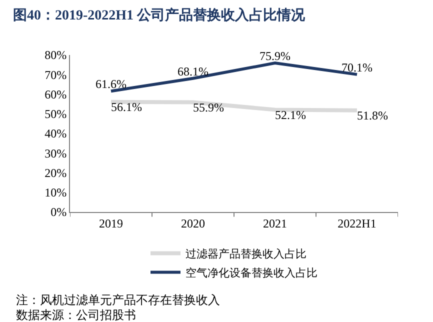 This screenshot has width=433, height=322. What do you see at coordinates (55, 94) in the screenshot?
I see `y-tick-label: 60%` at bounding box center [55, 94].